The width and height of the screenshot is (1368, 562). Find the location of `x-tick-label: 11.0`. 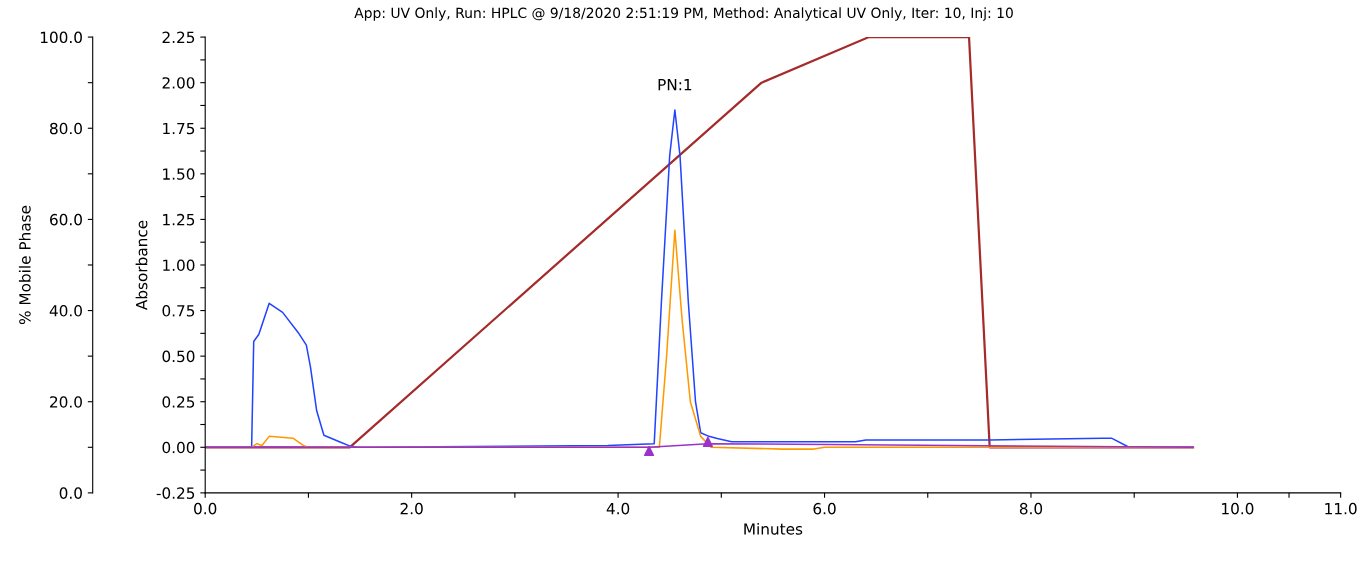

x-tick-label: 11.0 is located at coordinates (1341, 508).